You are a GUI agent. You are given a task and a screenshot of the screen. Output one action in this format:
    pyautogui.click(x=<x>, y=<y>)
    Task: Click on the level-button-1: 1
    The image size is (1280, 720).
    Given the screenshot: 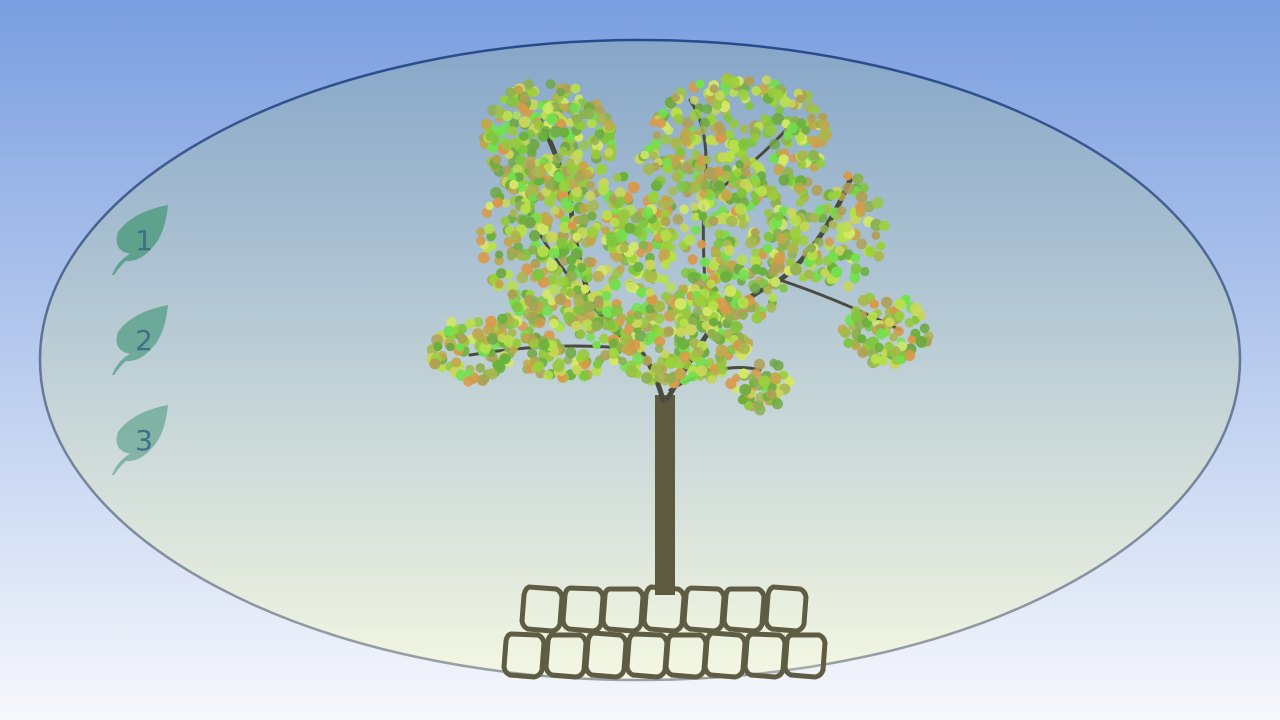 What is the action you would take?
    pyautogui.click(x=140, y=240)
    